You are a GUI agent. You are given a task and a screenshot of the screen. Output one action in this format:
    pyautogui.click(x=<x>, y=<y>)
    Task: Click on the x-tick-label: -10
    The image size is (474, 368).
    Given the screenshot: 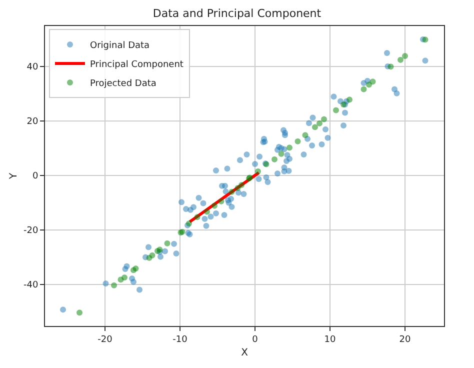 What is the action you would take?
    pyautogui.click(x=180, y=339)
    